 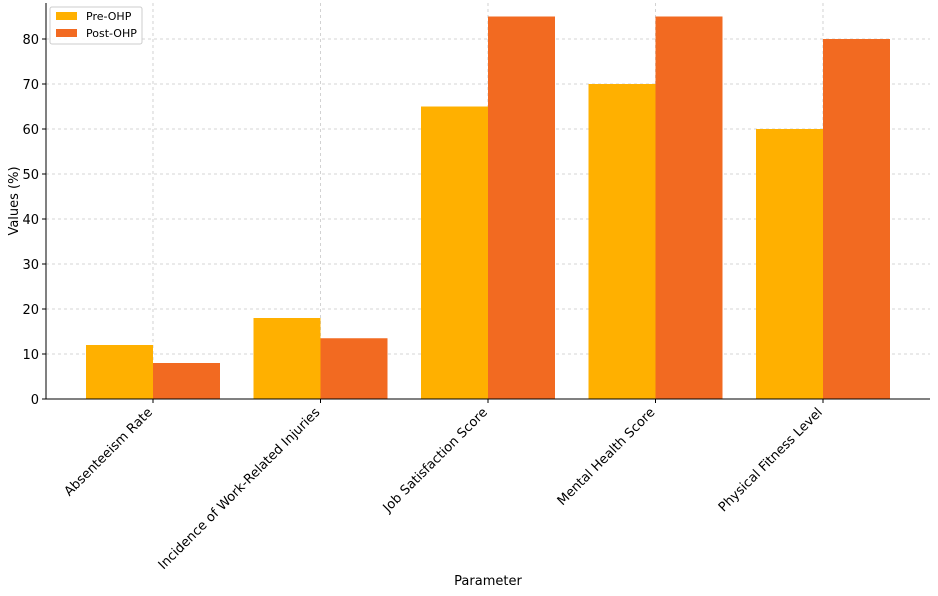 What do you see at coordinates (30, 220) in the screenshot?
I see `y-tick-label: 40` at bounding box center [30, 220].